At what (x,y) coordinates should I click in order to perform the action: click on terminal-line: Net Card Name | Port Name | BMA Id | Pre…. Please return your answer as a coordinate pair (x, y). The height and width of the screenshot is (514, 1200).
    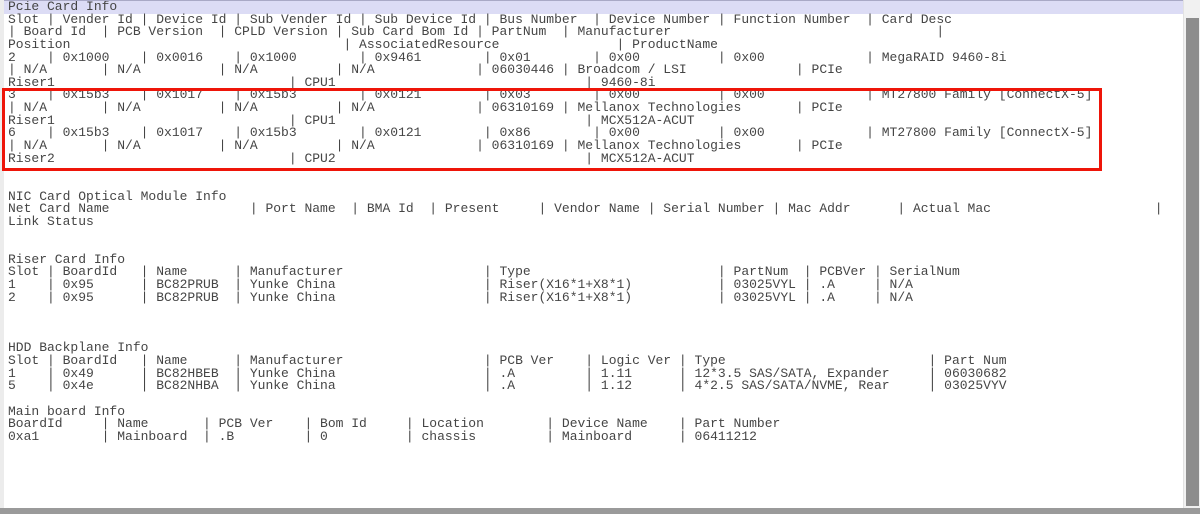
    Looking at the image, I should click on (585, 209).